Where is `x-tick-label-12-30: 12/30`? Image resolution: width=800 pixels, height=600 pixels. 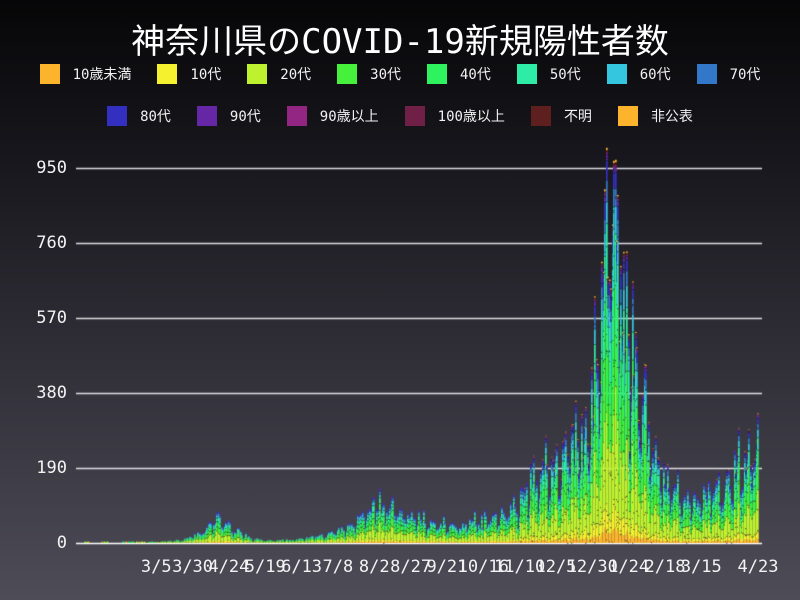
x-tick-label-12-30: 12/30 is located at coordinates (592, 567).